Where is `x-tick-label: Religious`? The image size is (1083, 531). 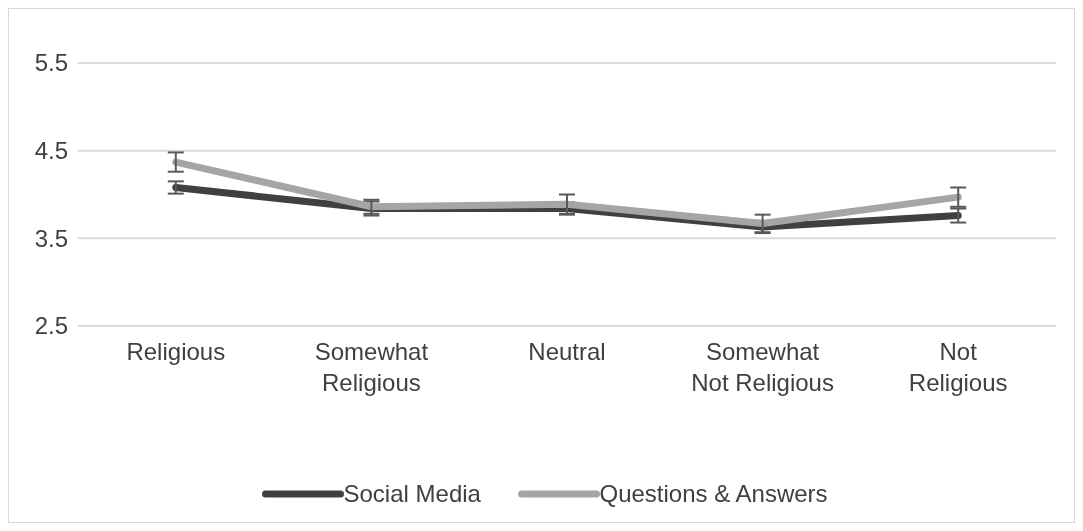
x-tick-label: Religious is located at coordinates (176, 351).